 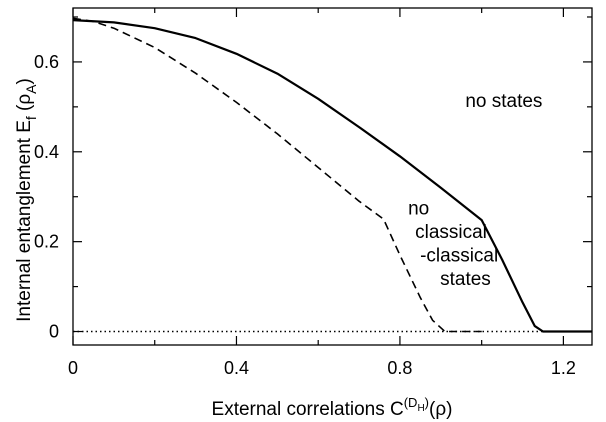 What do you see at coordinates (46, 242) in the screenshot?
I see `y-tick-label: 0.2` at bounding box center [46, 242].